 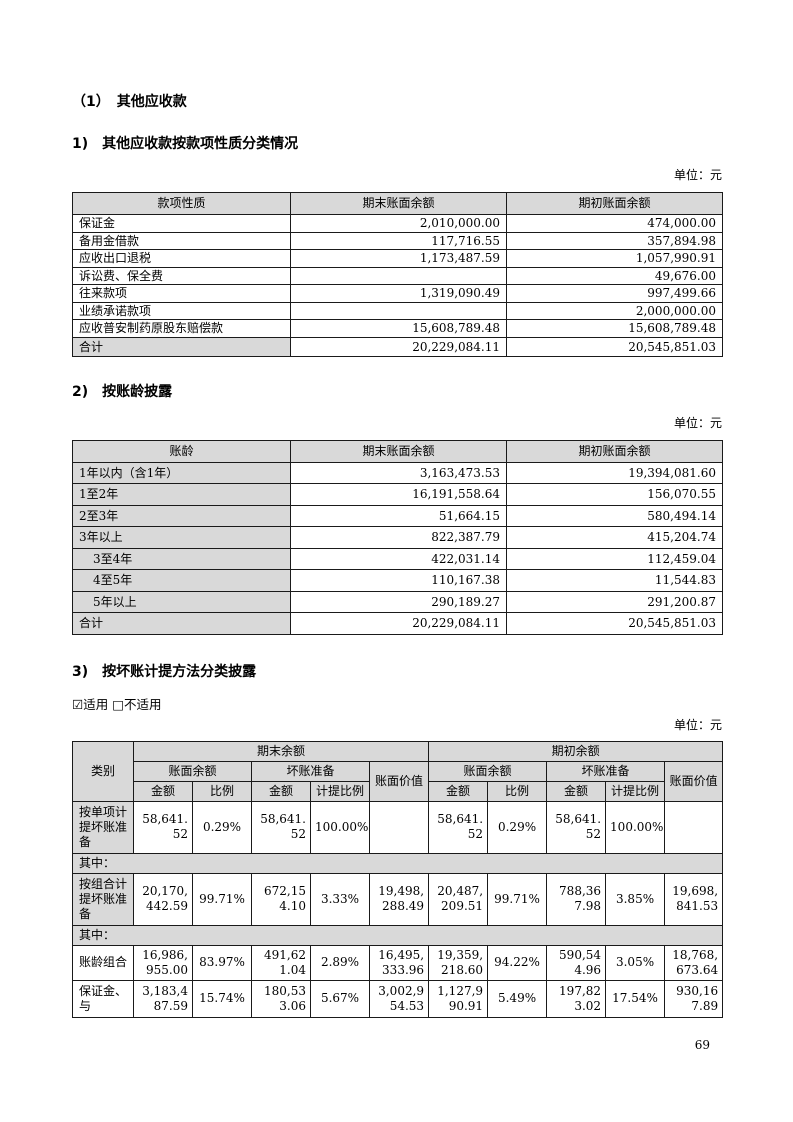 I want to click on table-row: 业绩承诺款项 2,000,000.00, so click(x=397, y=310).